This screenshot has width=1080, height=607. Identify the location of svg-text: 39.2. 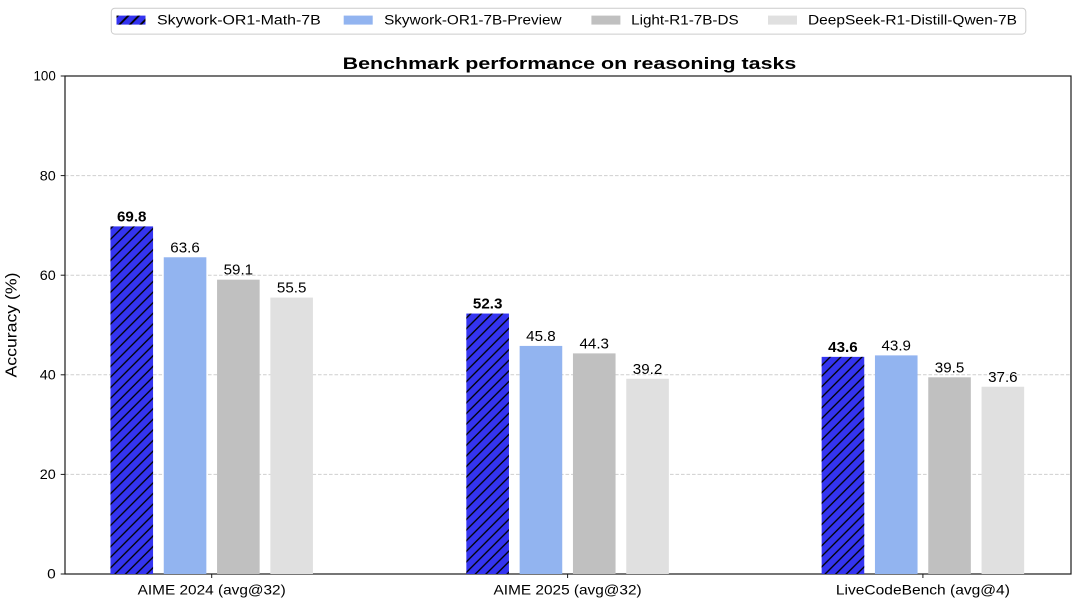
(648, 370).